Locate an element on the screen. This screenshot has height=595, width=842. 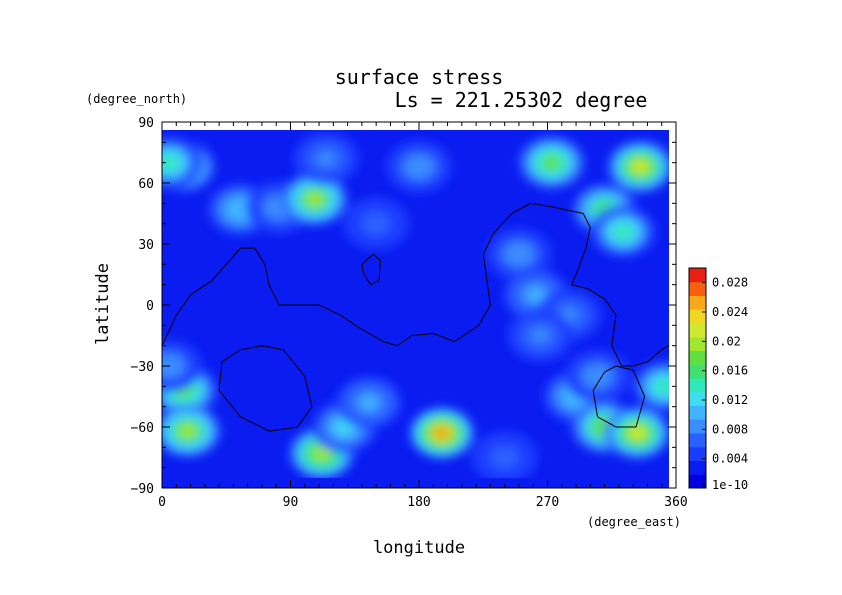
colorbar-label: 0.012 is located at coordinates (730, 400).